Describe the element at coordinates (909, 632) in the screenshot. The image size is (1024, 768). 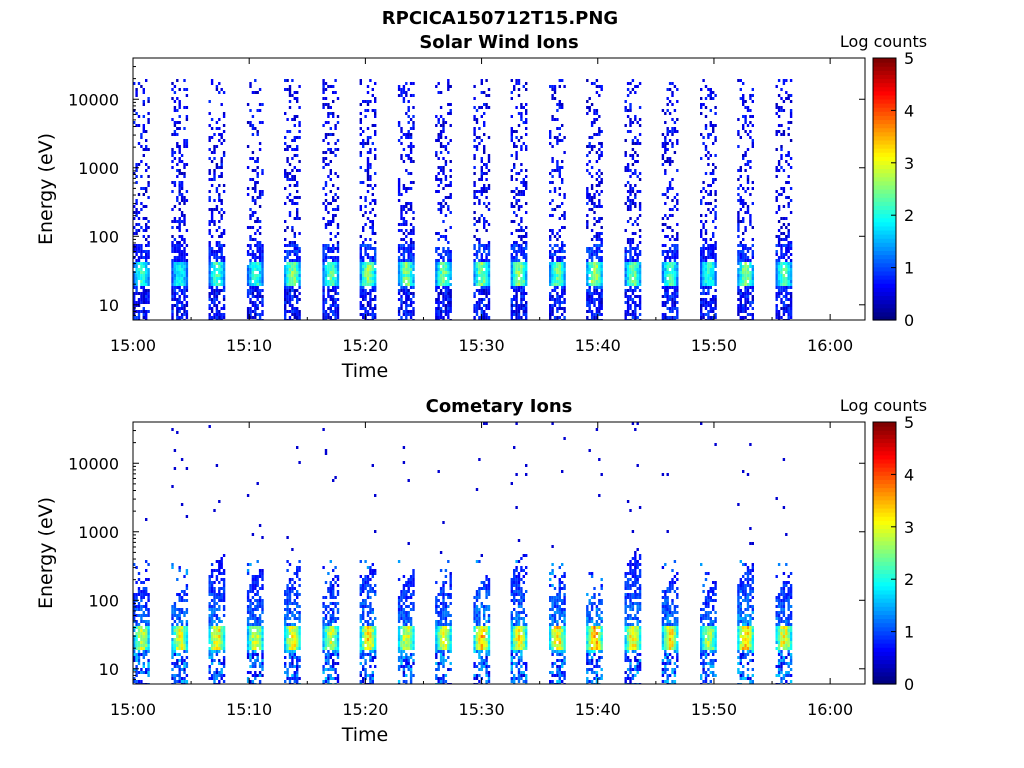
I see `ci-colorbar-tick-label: 1` at that location.